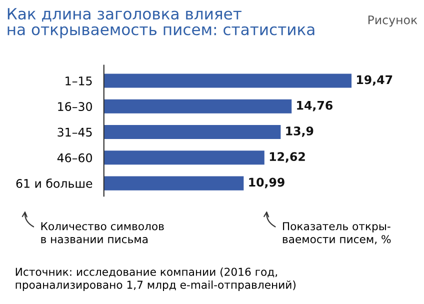 The height and width of the screenshot is (304, 424). Describe the element at coordinates (74, 157) in the screenshot. I see `y-tick-label: 46–60` at that location.